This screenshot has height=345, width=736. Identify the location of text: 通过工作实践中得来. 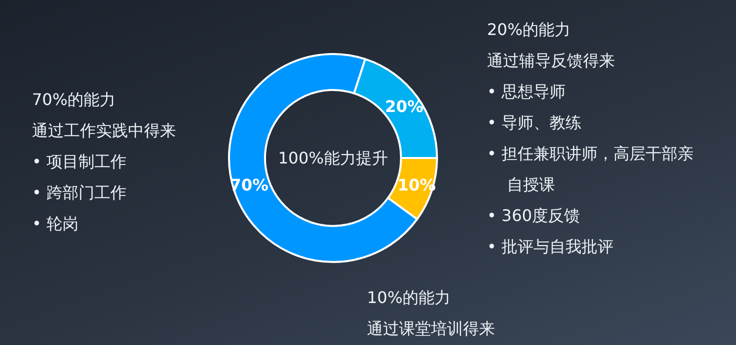
(104, 131).